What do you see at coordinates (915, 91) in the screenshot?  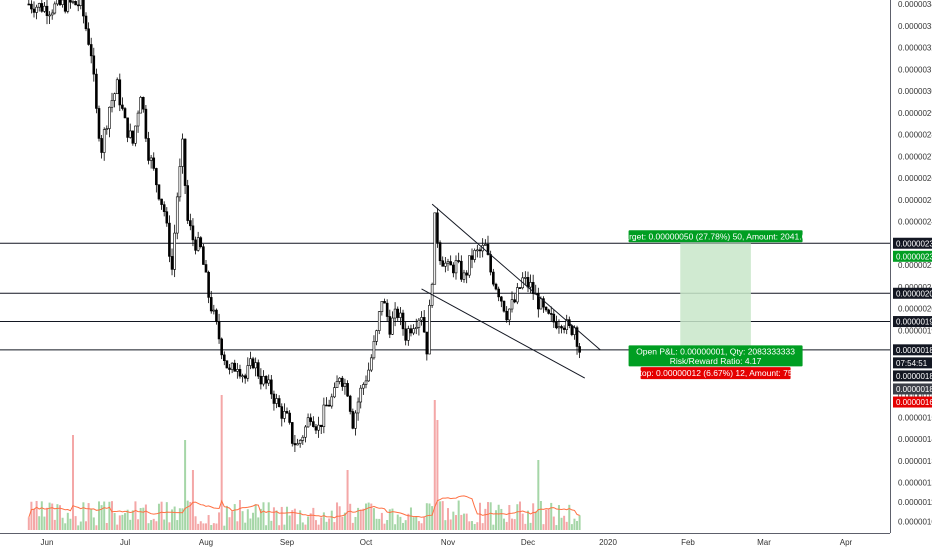 I see `y-tick-label: 0.00000300` at bounding box center [915, 91].